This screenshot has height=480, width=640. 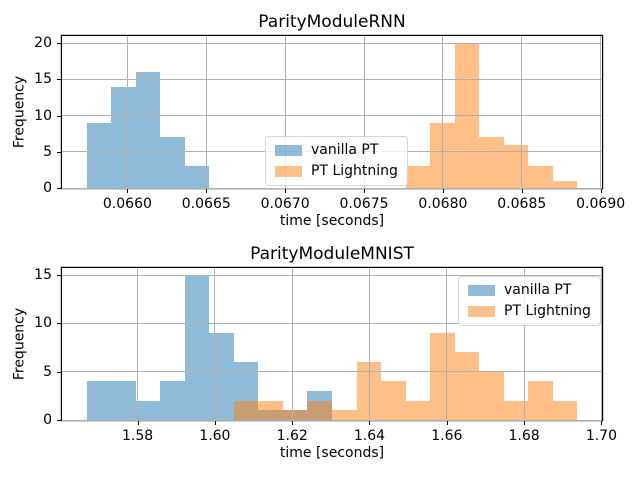 I want to click on chart-title-parity-module-mnist: ParityModuleMNIST, so click(x=332, y=254).